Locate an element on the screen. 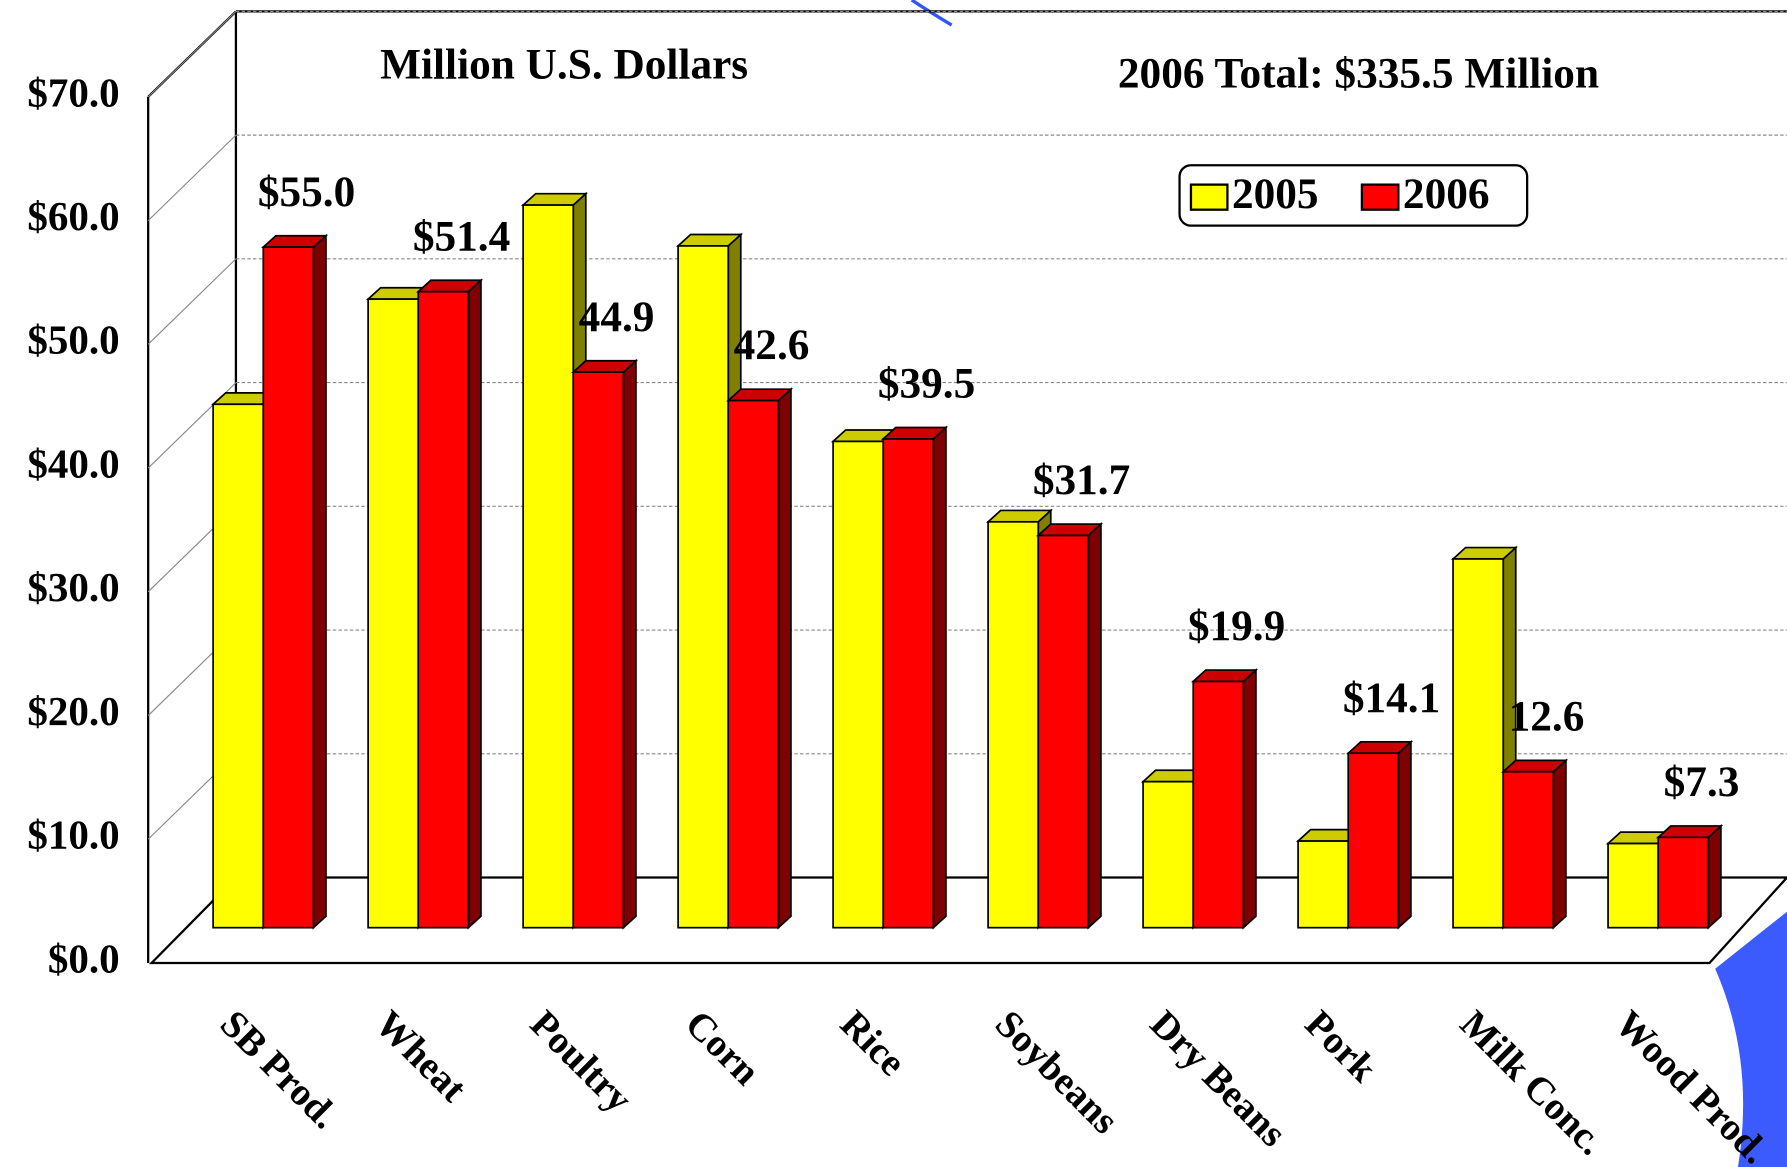 This screenshot has height=1167, width=1787. x-tick-label: Pork is located at coordinates (1341, 1046).